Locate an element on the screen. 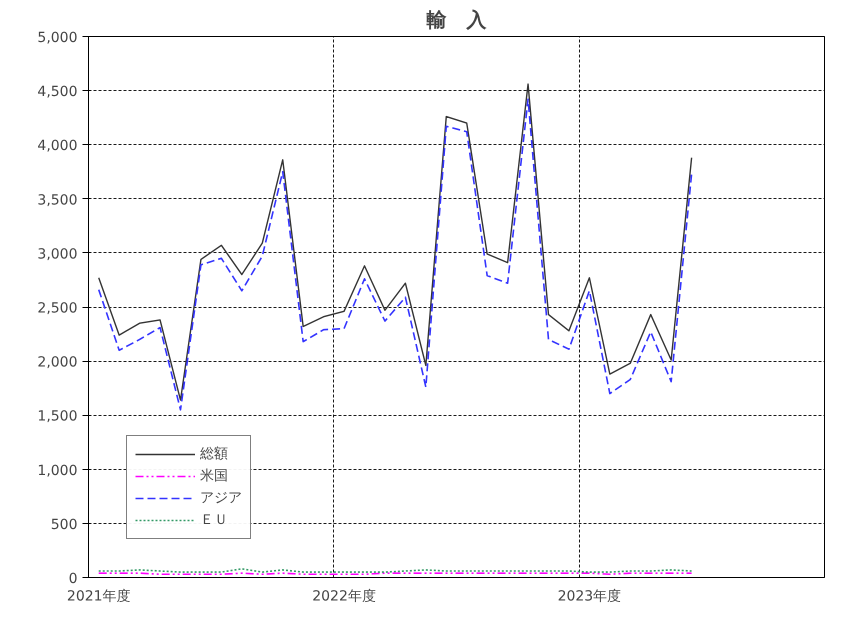 The width and height of the screenshot is (868, 620). legend-label: ＥＵ is located at coordinates (214, 520).